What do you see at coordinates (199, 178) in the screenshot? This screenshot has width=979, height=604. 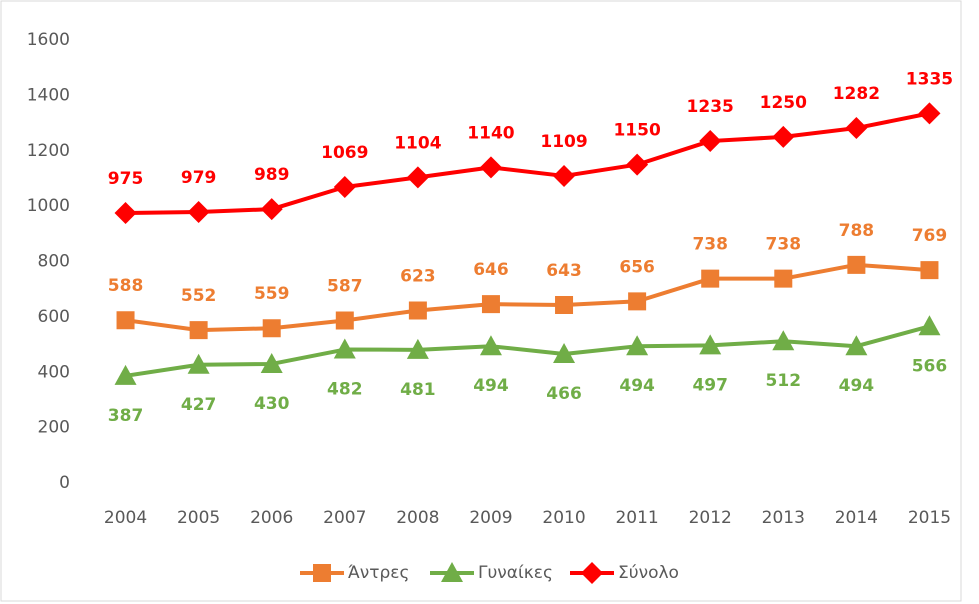 I see `data-label: 979` at bounding box center [199, 178].